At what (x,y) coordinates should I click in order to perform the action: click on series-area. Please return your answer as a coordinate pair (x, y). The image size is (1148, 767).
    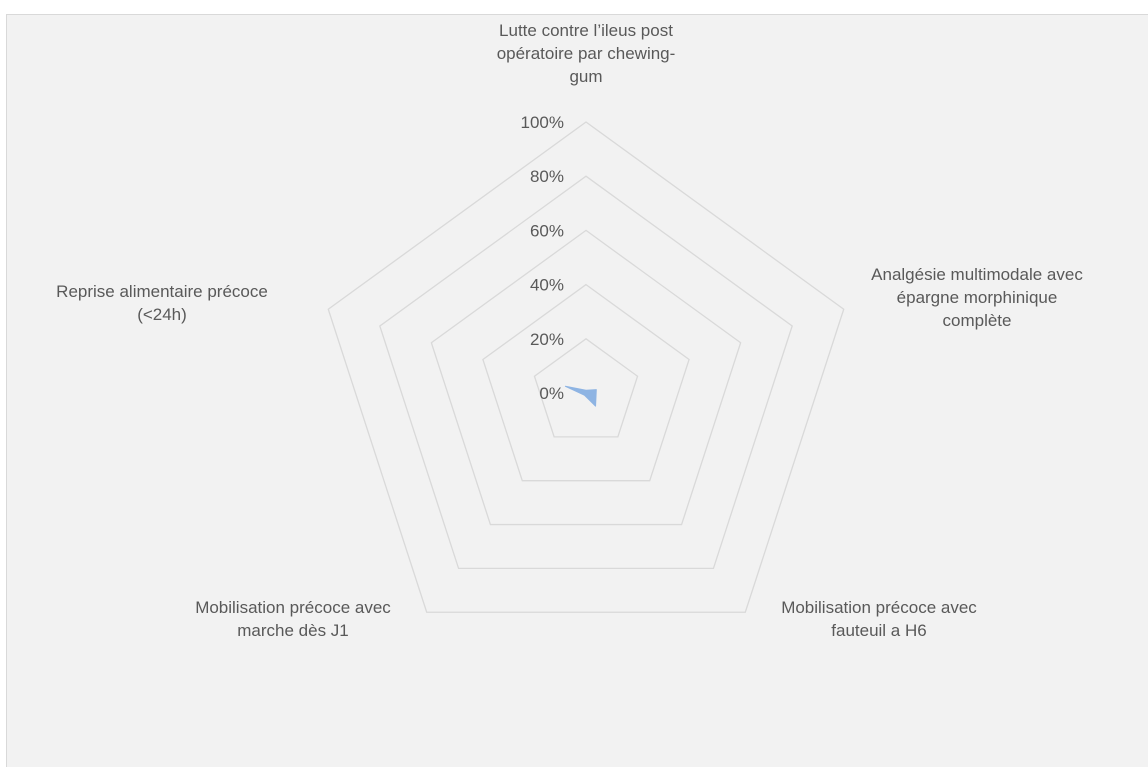
    Looking at the image, I should click on (580, 396).